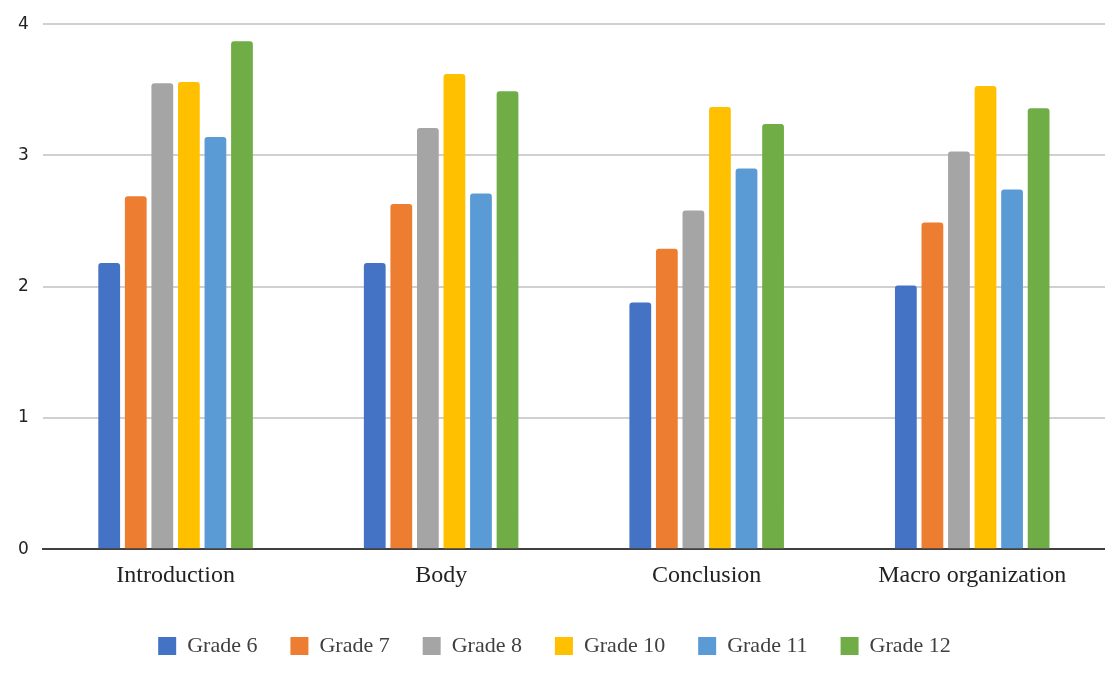  Describe the element at coordinates (23, 416) in the screenshot. I see `y-tick-label: 1` at that location.